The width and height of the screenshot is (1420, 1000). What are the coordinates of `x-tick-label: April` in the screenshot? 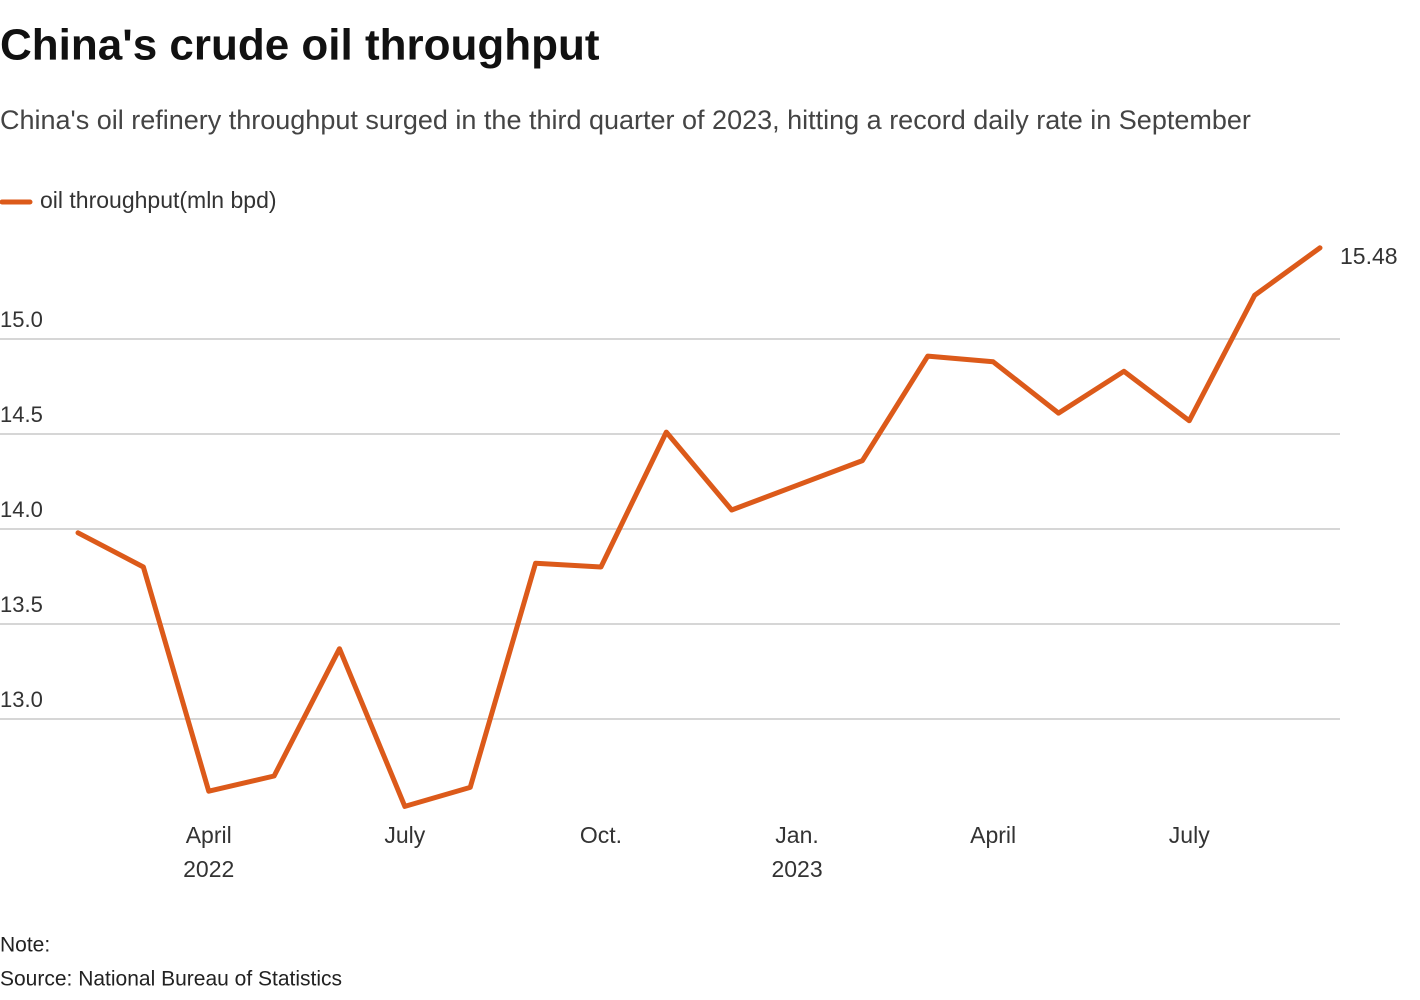 It's located at (993, 835).